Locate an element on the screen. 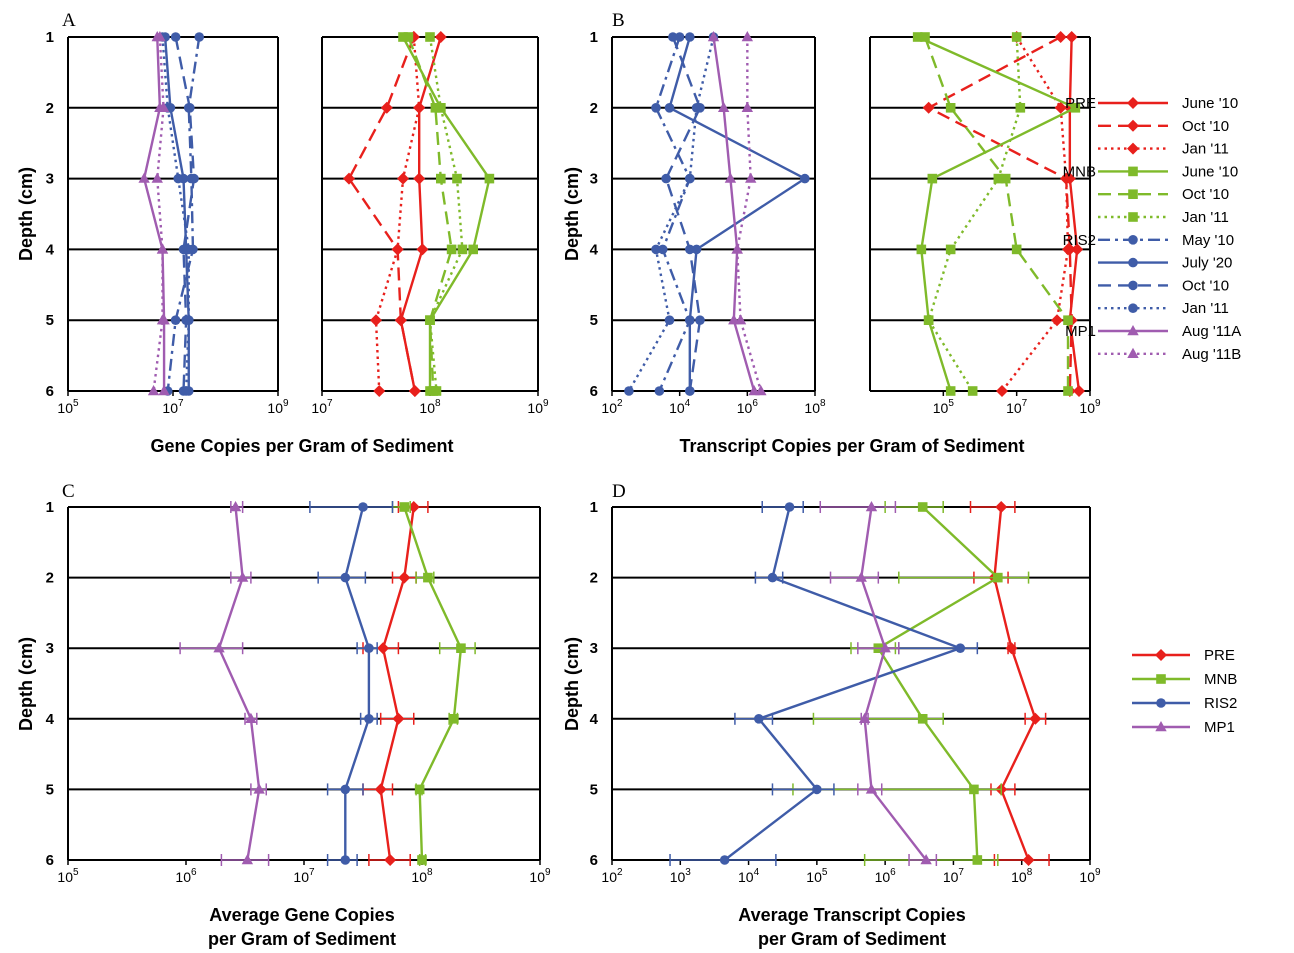 The width and height of the screenshot is (1294, 953). legend-group-label: MNB is located at coordinates (1079, 171).